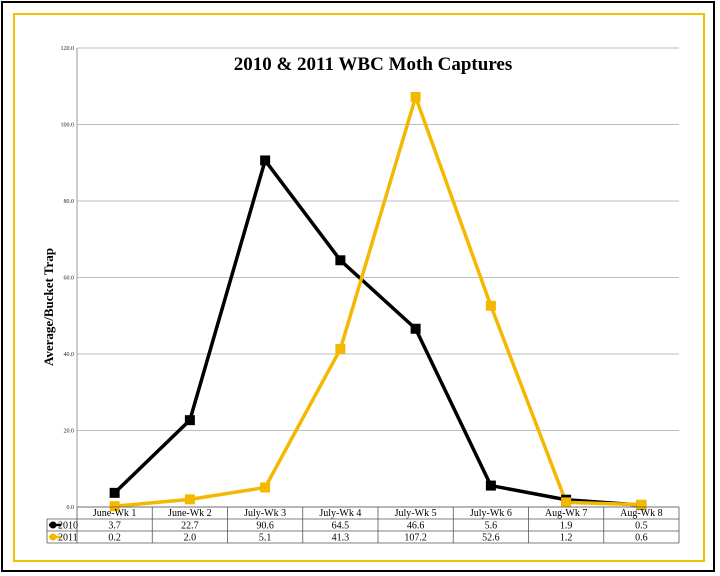 This screenshot has height=576, width=720. What do you see at coordinates (69, 202) in the screenshot?
I see `y-tick-label: 80.0` at bounding box center [69, 202].